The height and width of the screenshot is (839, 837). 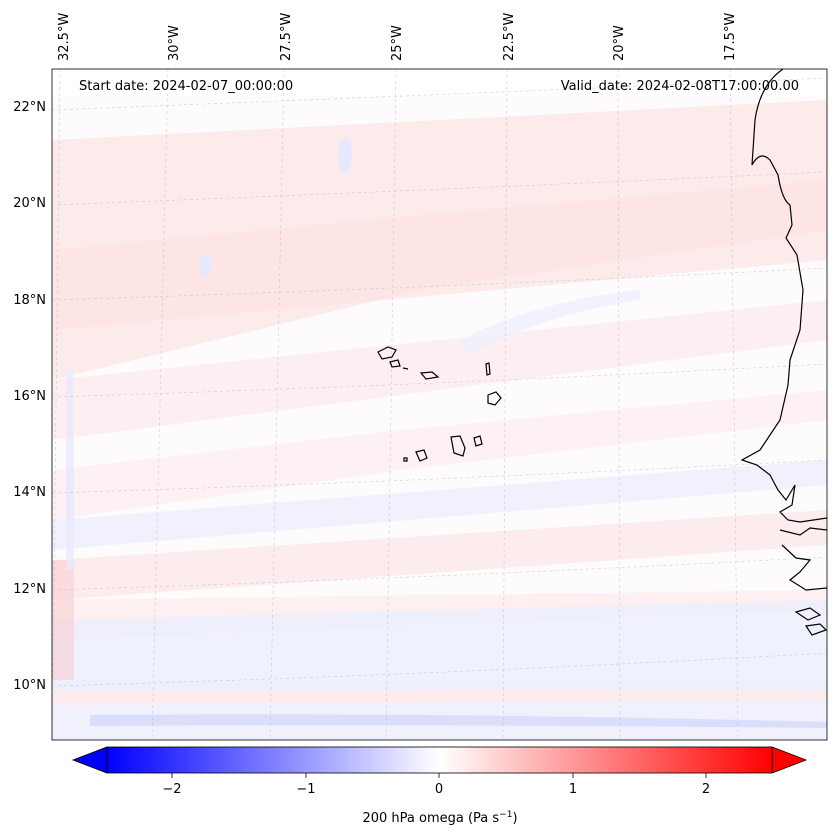 What do you see at coordinates (29, 589) in the screenshot?
I see `lat-tick-label: 12°N` at bounding box center [29, 589].